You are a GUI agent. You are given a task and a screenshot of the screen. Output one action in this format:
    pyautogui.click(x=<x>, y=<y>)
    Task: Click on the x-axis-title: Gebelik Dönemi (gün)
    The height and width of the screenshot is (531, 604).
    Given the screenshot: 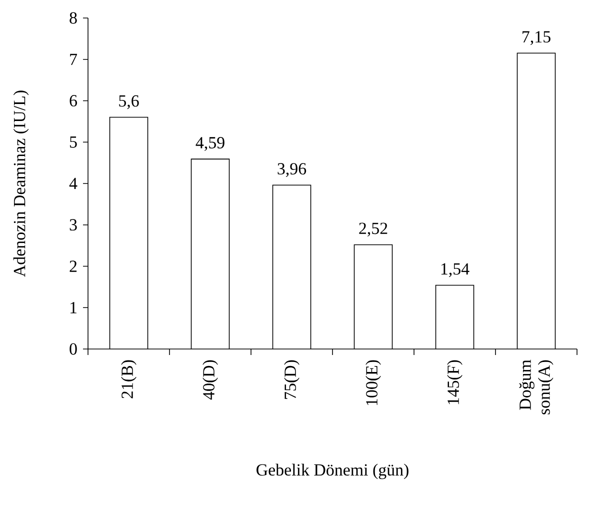 What is the action you would take?
    pyautogui.click(x=332, y=472)
    